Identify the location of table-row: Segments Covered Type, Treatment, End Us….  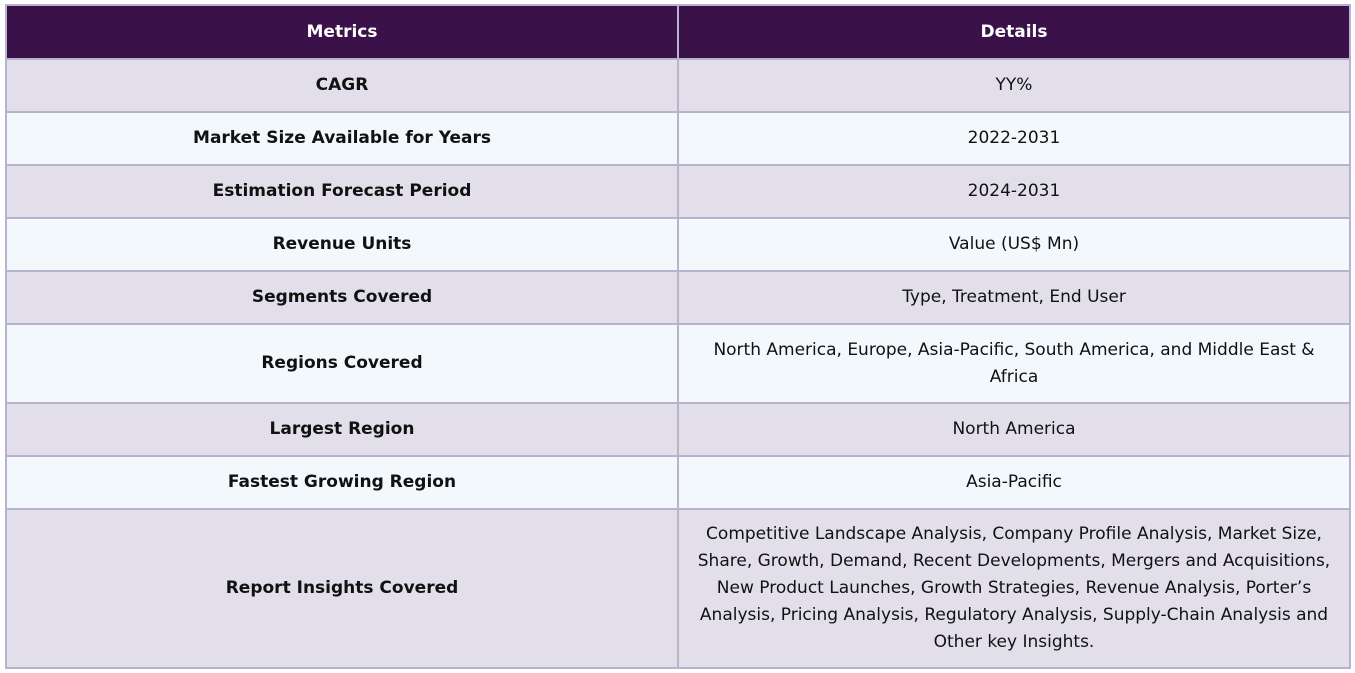
(678, 297).